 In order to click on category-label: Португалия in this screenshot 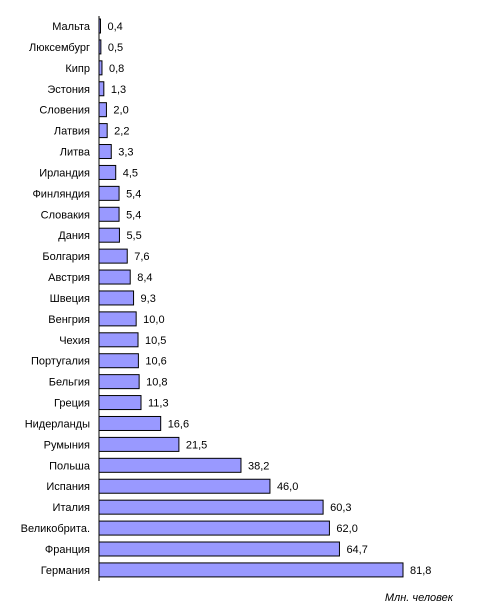, I will do `click(60, 362)`.